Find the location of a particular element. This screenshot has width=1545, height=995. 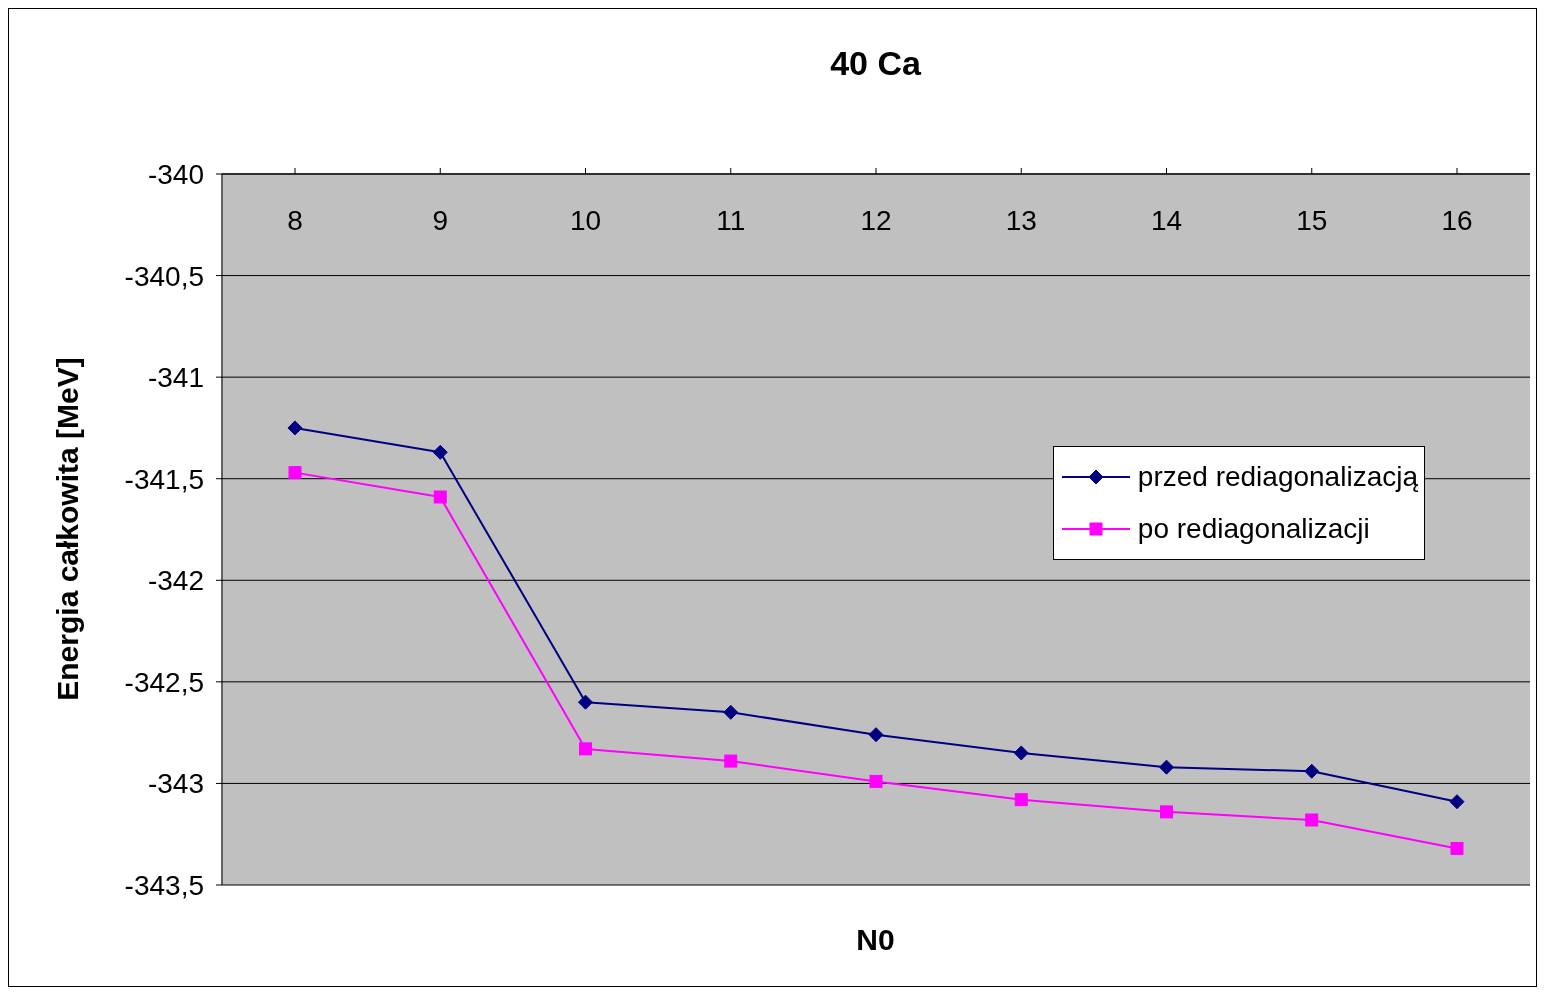

x-tick-label: 15 is located at coordinates (1312, 220).